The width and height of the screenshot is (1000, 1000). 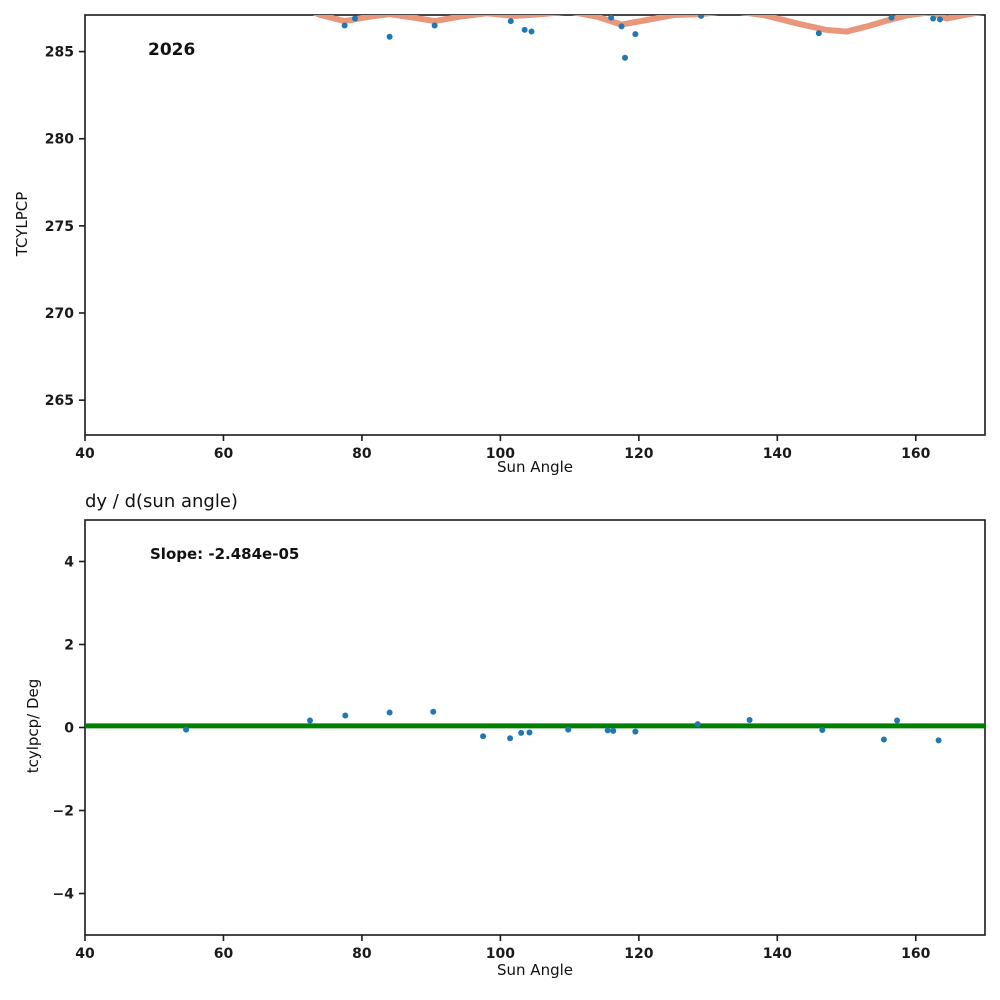 I want to click on bottom-y-axis-title: tcylpcp/ Deg, so click(x=33, y=726).